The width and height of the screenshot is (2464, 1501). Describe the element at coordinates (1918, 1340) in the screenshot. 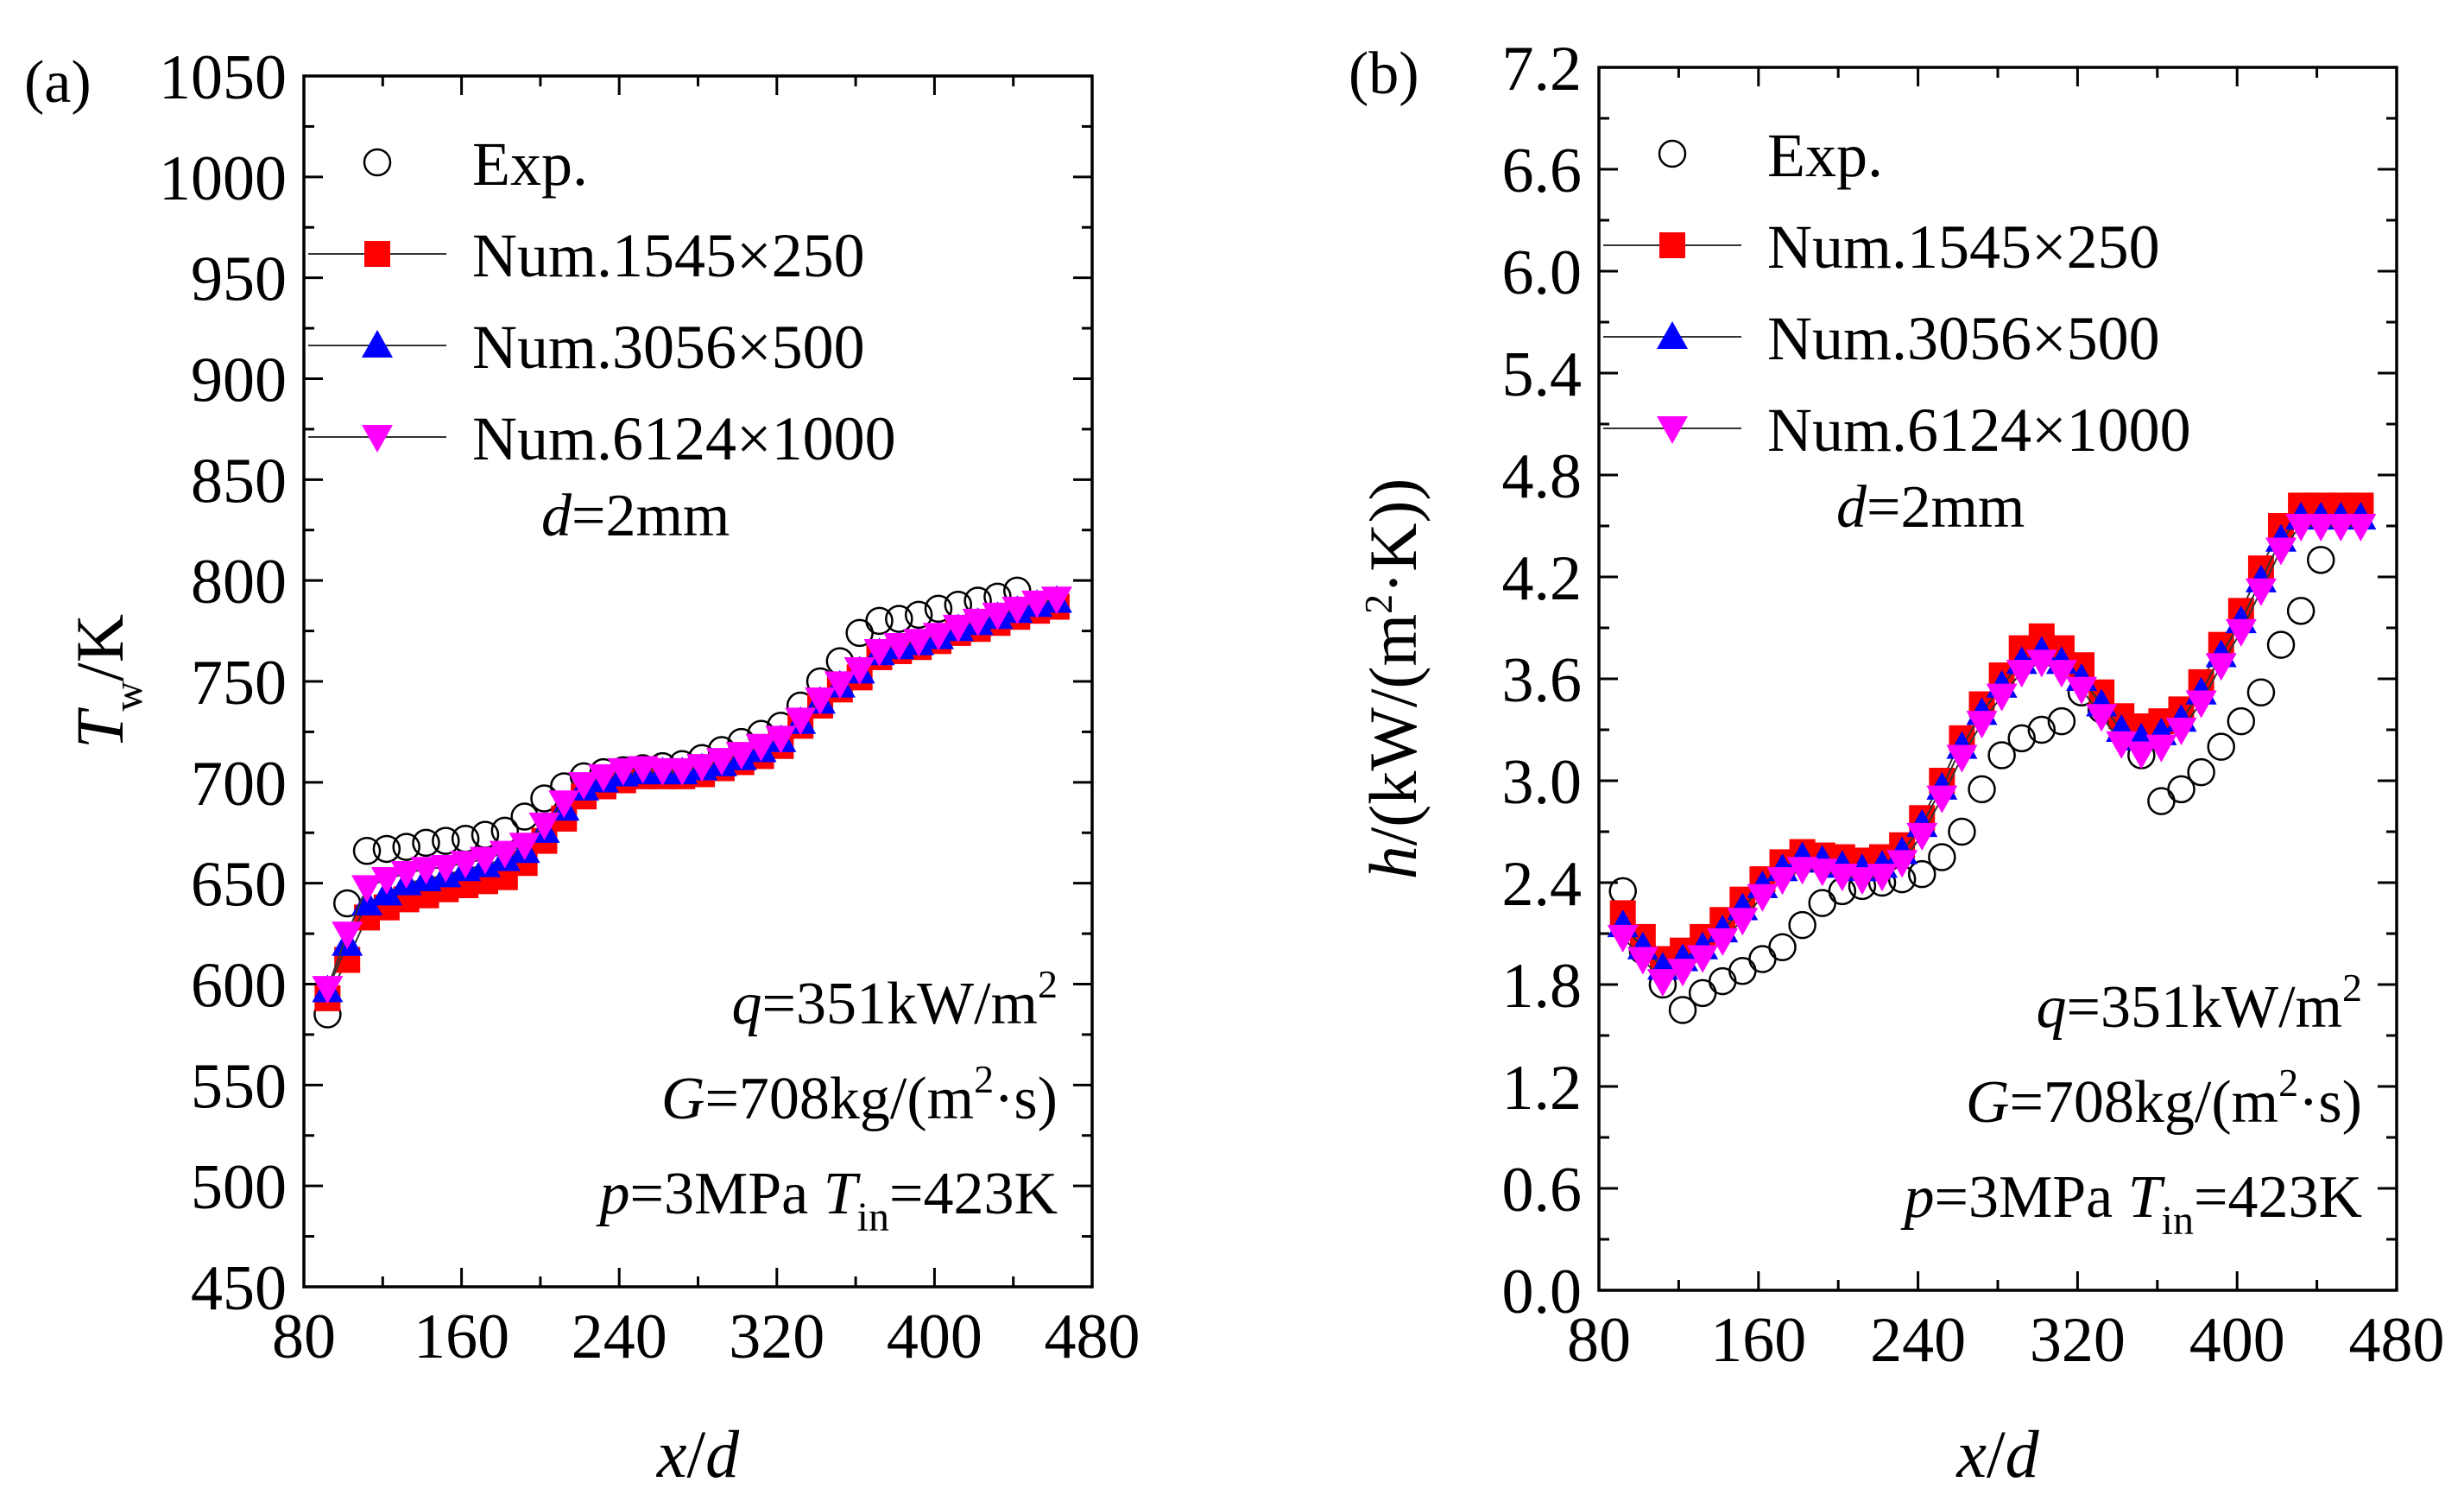

I see `x-tick-label: 240` at that location.